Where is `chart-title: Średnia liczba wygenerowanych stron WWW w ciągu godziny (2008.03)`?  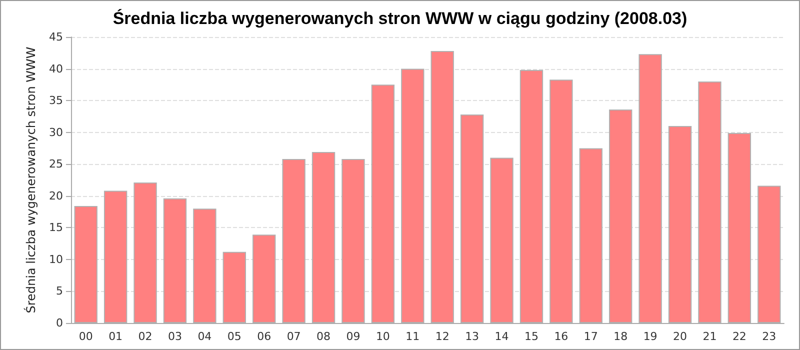
chart-title: Średnia liczba wygenerowanych stron WWW w ciągu godziny (2008.03) is located at coordinates (400, 18).